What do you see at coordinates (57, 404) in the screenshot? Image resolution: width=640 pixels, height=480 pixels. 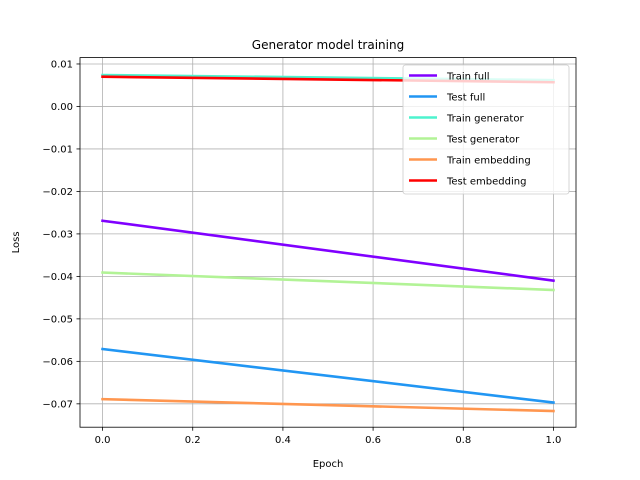 I see `y-tick-label: −0.07` at bounding box center [57, 404].